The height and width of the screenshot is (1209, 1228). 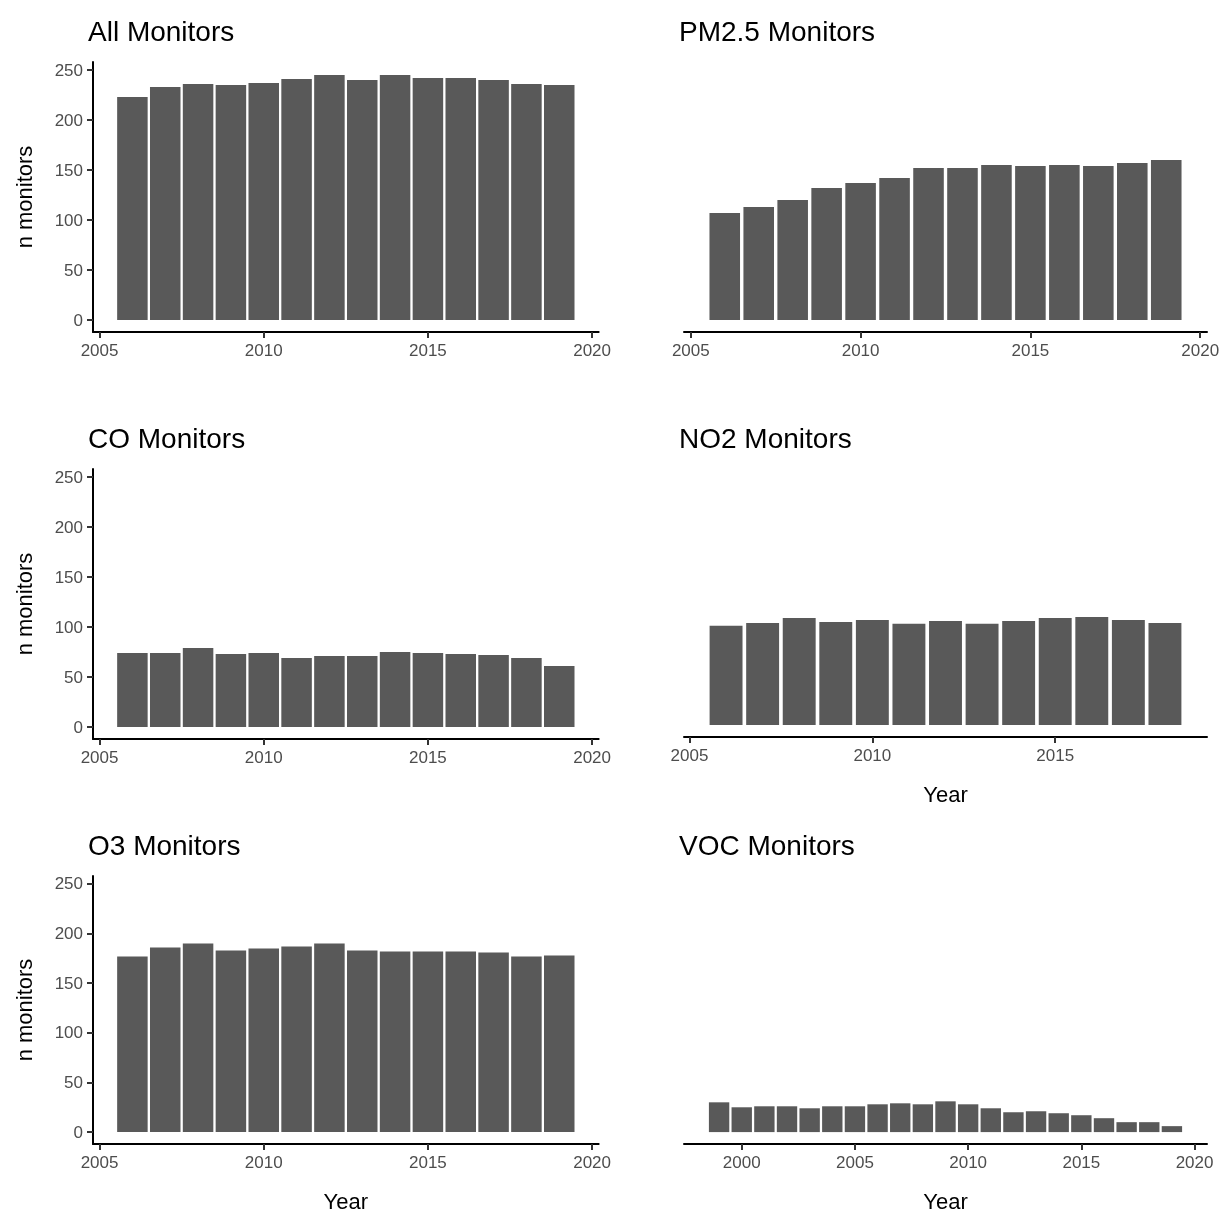 I want to click on x-tick-label: 2000, so click(x=741, y=1162).